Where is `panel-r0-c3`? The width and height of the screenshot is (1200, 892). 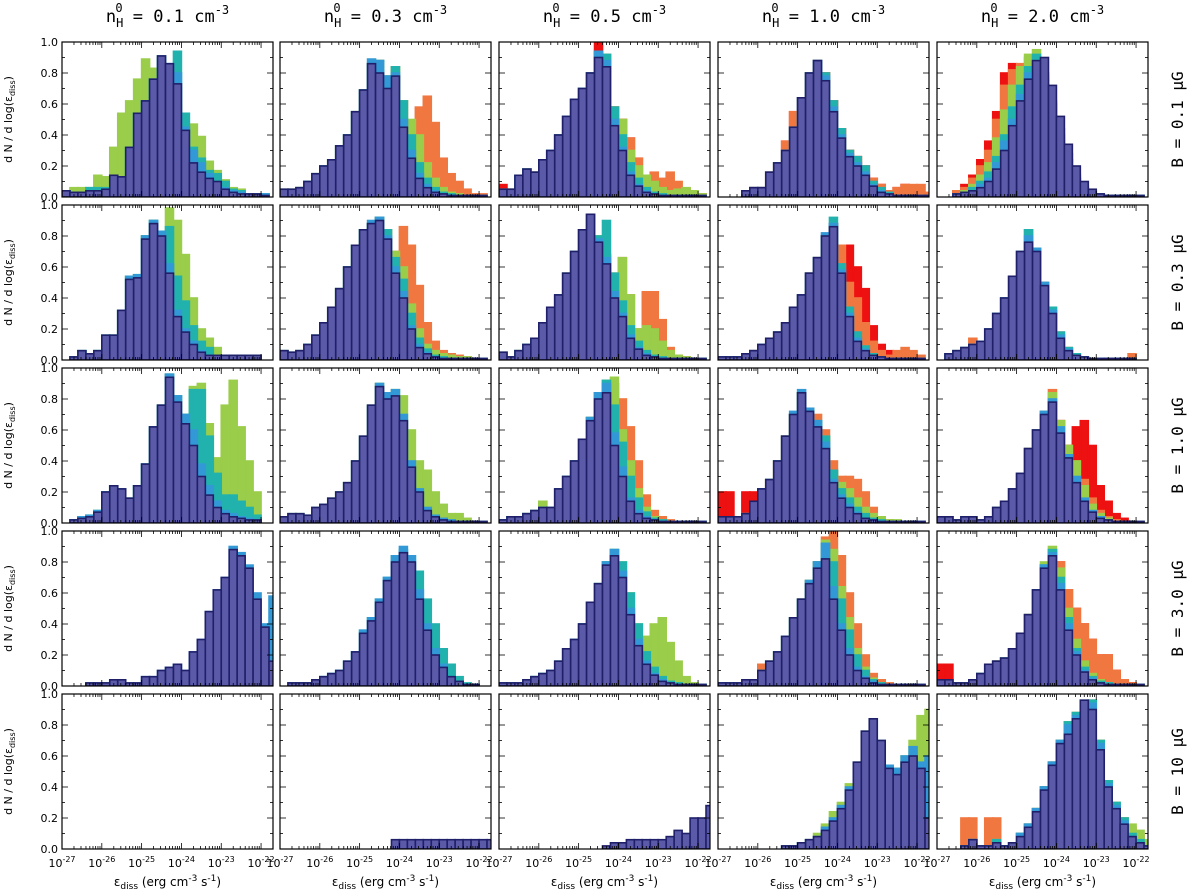 panel-r0-c3 is located at coordinates (823, 119).